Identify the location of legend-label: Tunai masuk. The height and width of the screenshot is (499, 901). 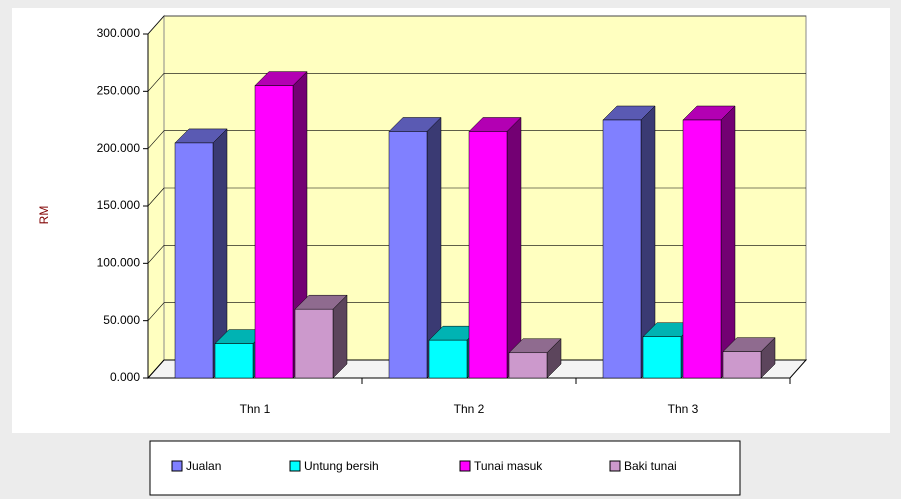
(508, 466).